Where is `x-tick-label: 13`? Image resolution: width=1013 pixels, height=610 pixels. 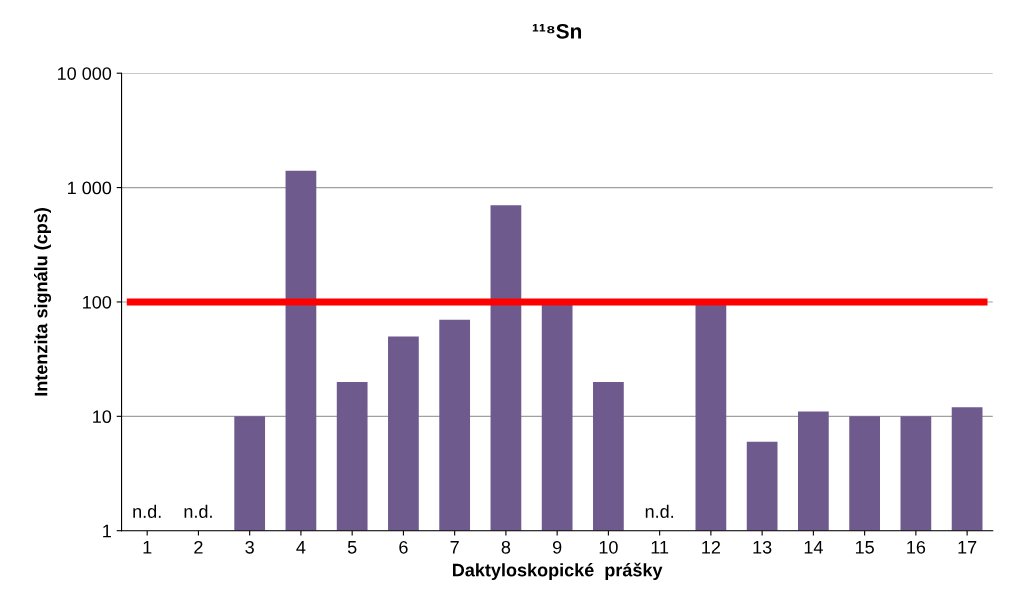 x-tick-label: 13 is located at coordinates (762, 547).